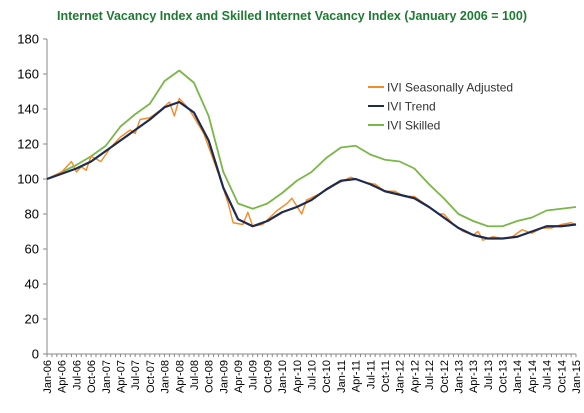 The height and width of the screenshot is (413, 584). What do you see at coordinates (35, 354) in the screenshot?
I see `y-tick-label: 0` at bounding box center [35, 354].